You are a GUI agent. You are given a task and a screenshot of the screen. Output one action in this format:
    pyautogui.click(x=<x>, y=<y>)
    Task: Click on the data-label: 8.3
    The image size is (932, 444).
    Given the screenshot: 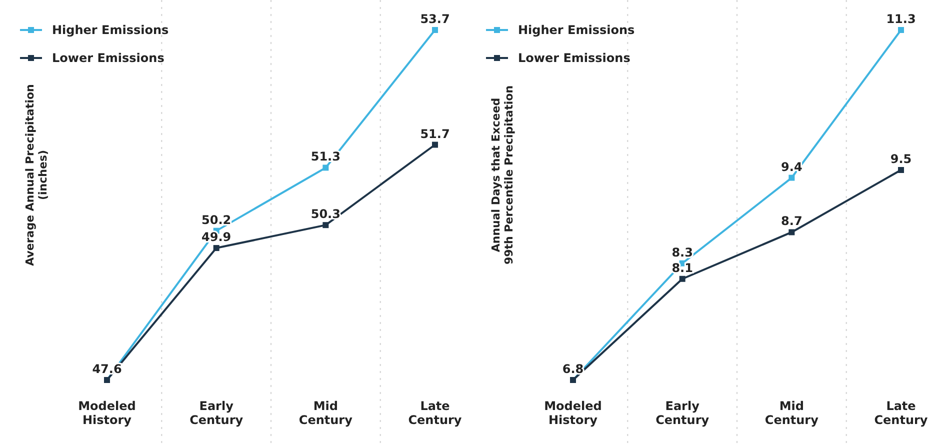 What is the action you would take?
    pyautogui.click(x=682, y=252)
    